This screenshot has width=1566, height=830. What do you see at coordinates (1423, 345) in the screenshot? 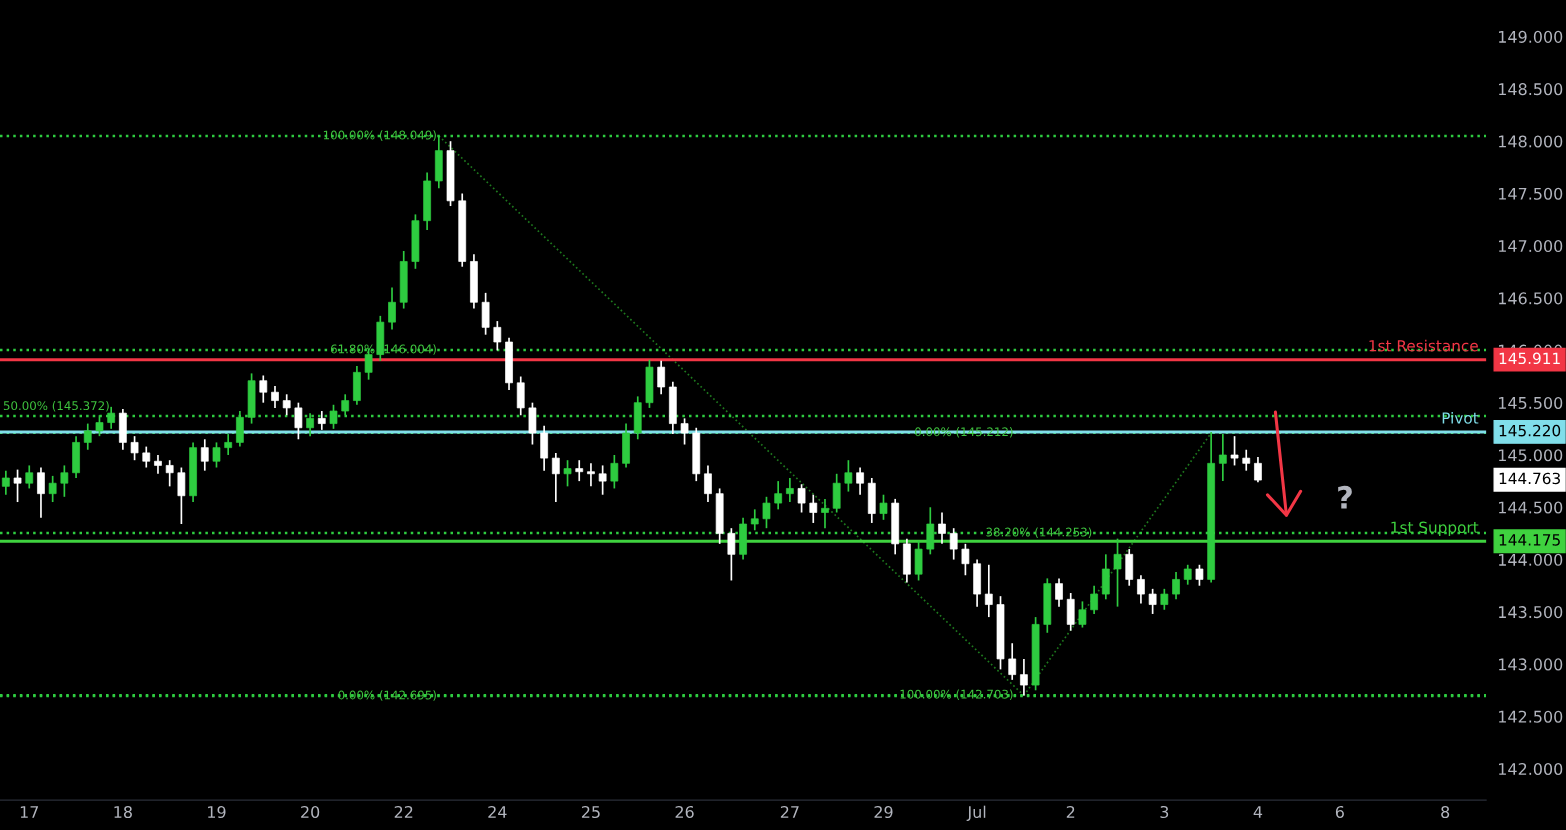
I see `ref-line-label: 1st Resistance` at bounding box center [1423, 345].